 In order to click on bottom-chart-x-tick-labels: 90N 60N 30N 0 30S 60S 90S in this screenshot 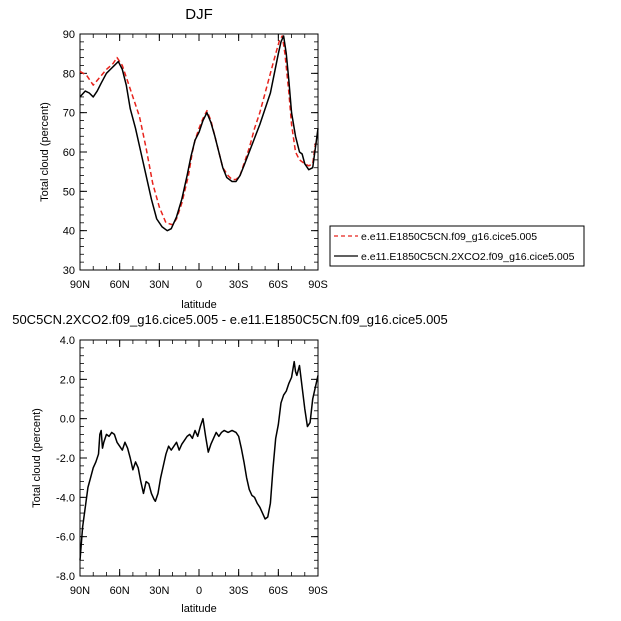, I will do `click(199, 591)`.